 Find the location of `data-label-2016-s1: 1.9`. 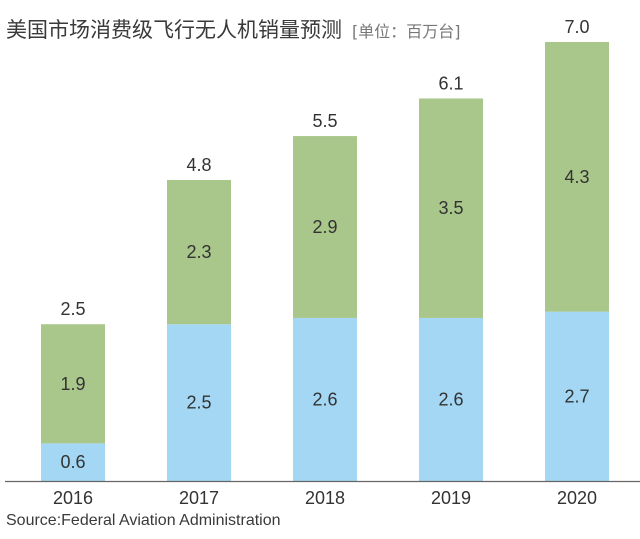

data-label-2016-s1: 1.9 is located at coordinates (72, 384).